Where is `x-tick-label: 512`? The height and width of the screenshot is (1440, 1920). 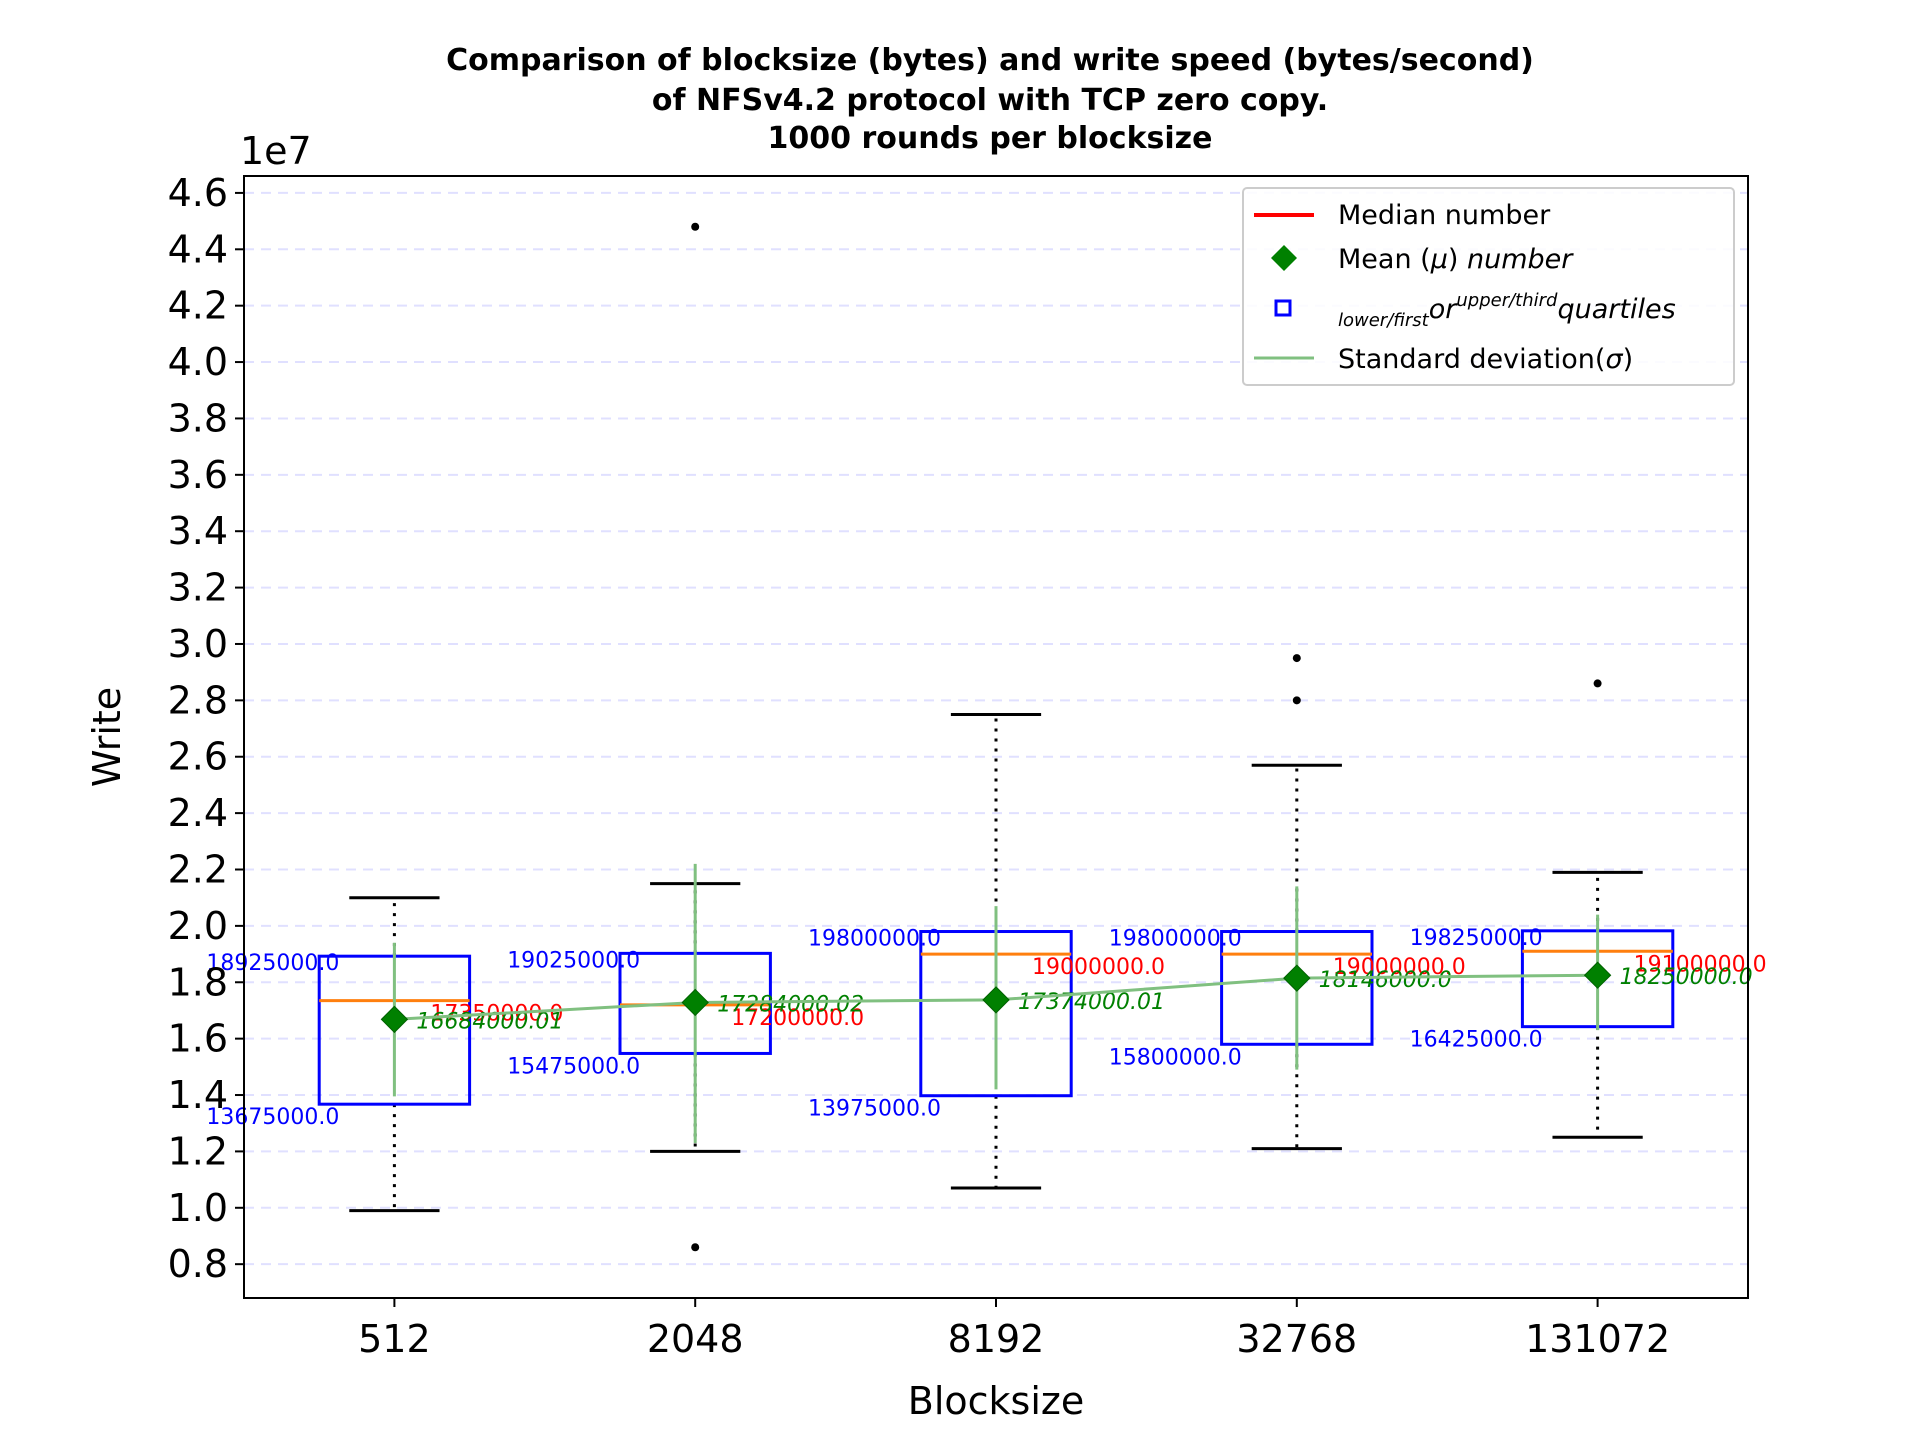
x-tick-label: 512 is located at coordinates (394, 1339).